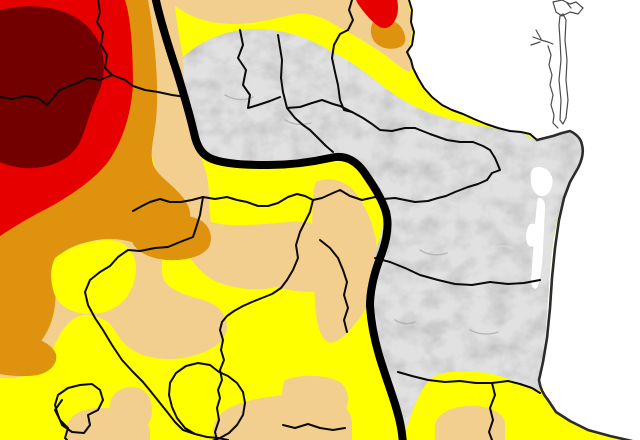 The image size is (640, 440). I want to click on county-line-small-southwest, so click(79, 411).